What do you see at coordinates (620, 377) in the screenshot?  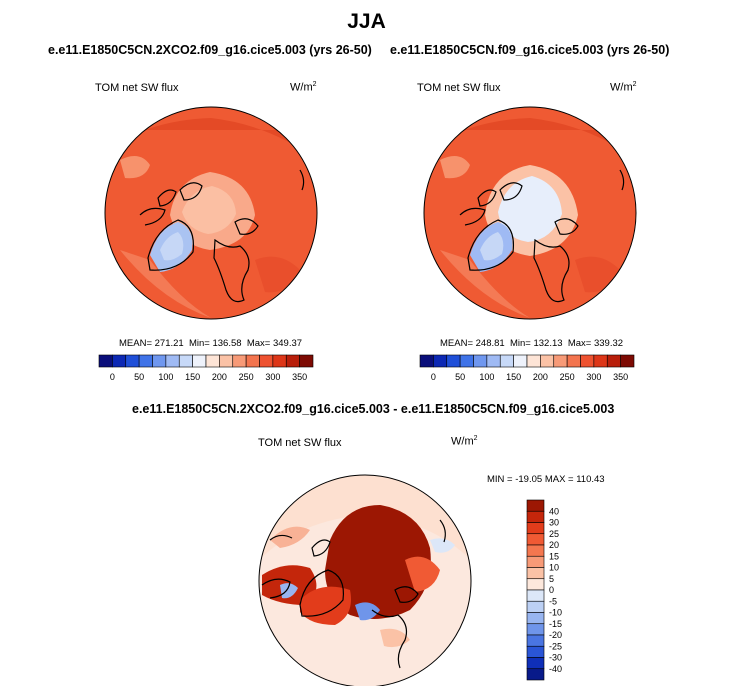 I see `panel2-colorbar-tick-label: 350` at bounding box center [620, 377].